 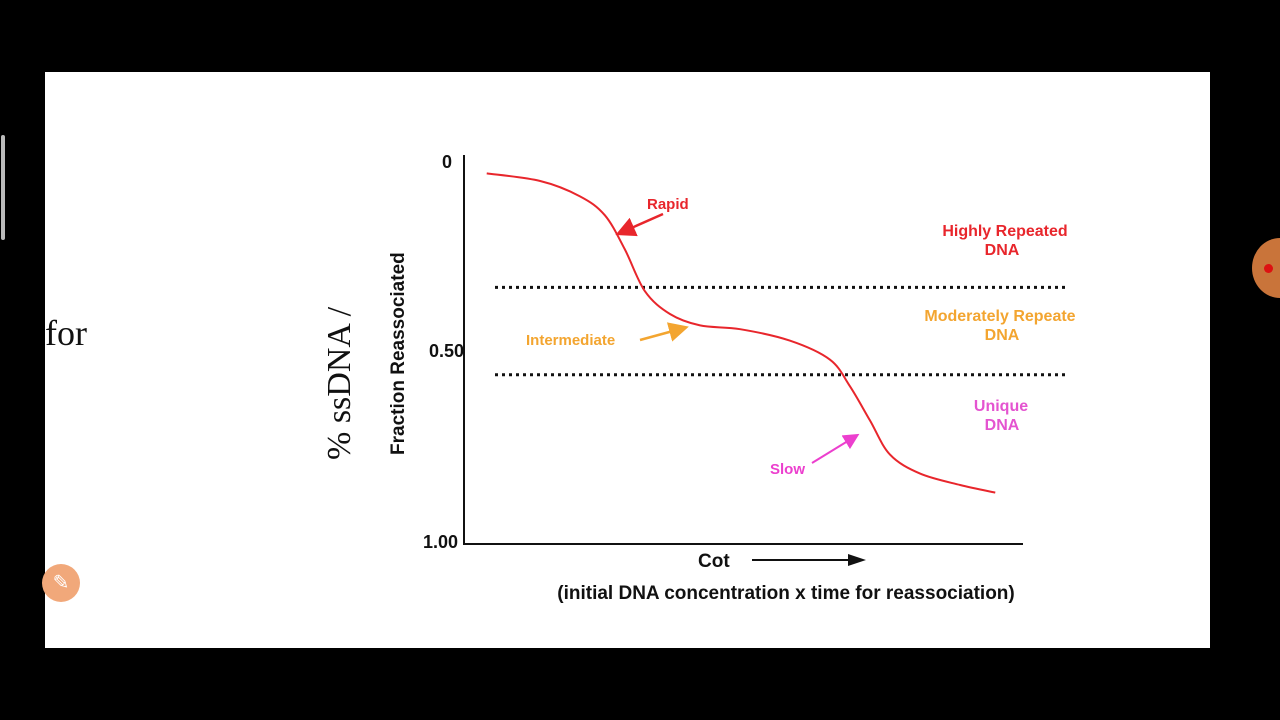 What do you see at coordinates (3, 187) in the screenshot?
I see `scrollbar` at bounding box center [3, 187].